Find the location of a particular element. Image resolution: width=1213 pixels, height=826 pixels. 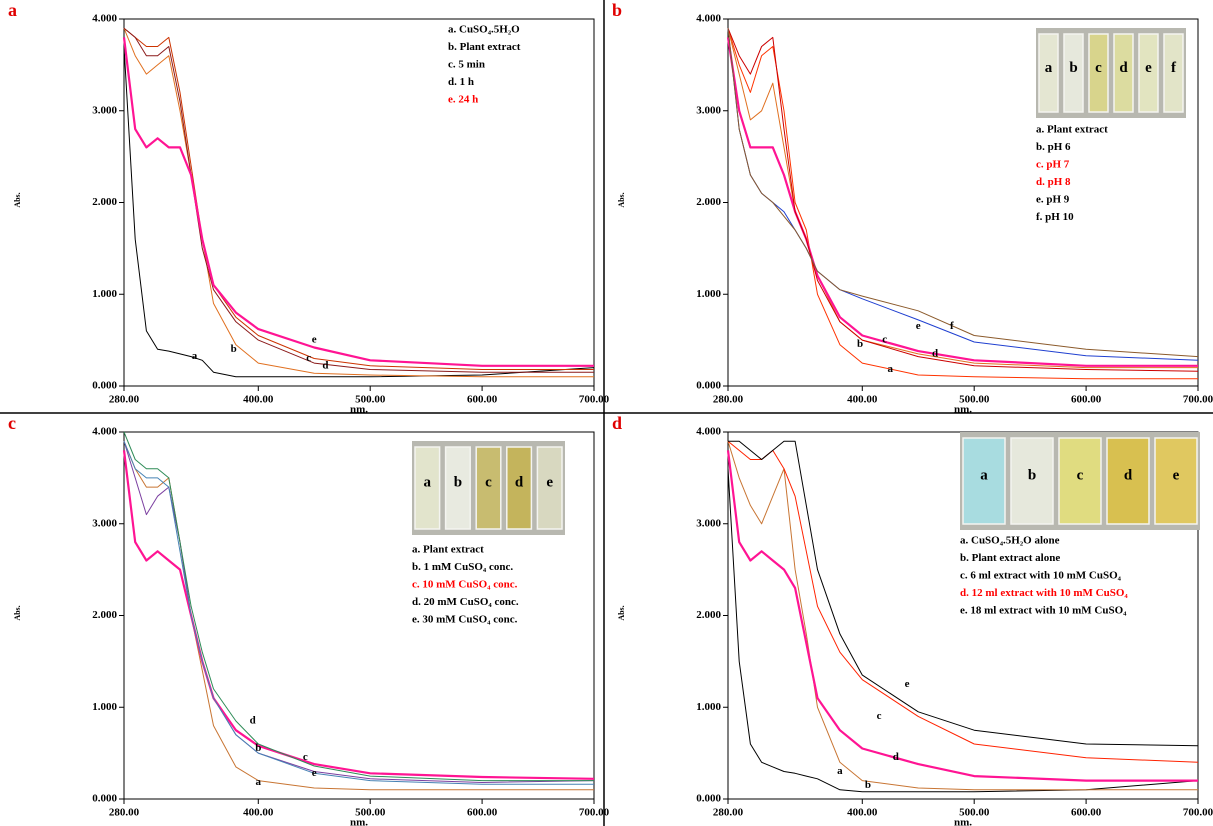

panel-label: c is located at coordinates (12, 423).